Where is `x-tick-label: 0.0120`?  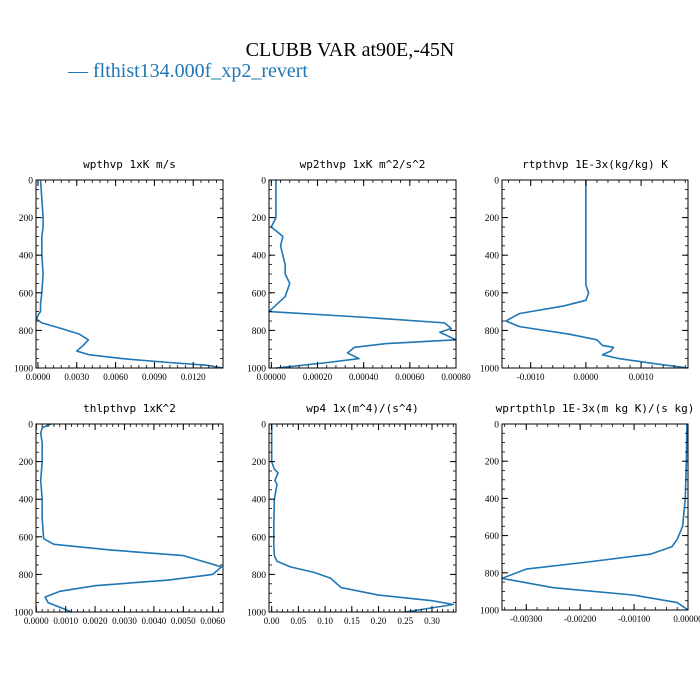 x-tick-label: 0.0120 is located at coordinates (193, 377).